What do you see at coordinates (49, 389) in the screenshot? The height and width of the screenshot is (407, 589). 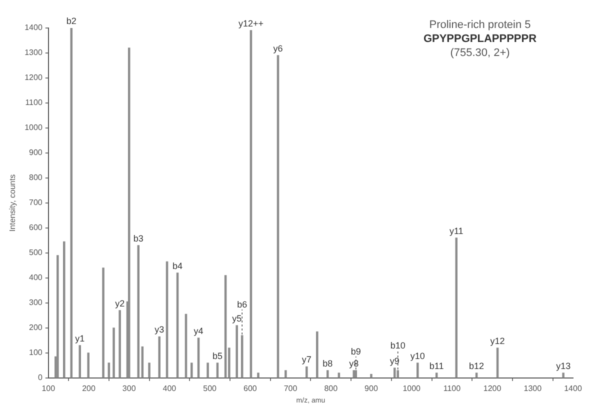 I see `x-tick-label: 100` at bounding box center [49, 389].